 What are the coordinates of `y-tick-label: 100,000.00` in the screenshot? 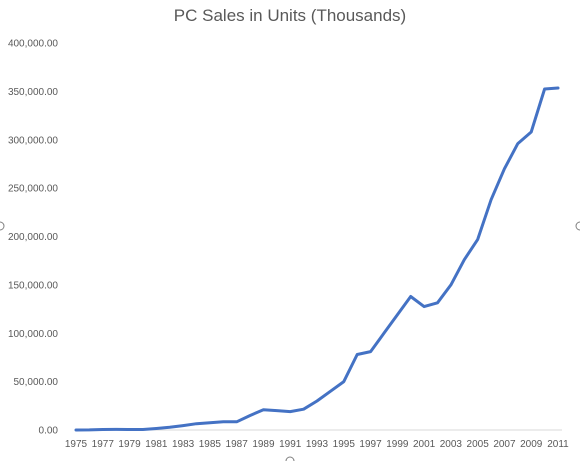 It's located at (33, 334).